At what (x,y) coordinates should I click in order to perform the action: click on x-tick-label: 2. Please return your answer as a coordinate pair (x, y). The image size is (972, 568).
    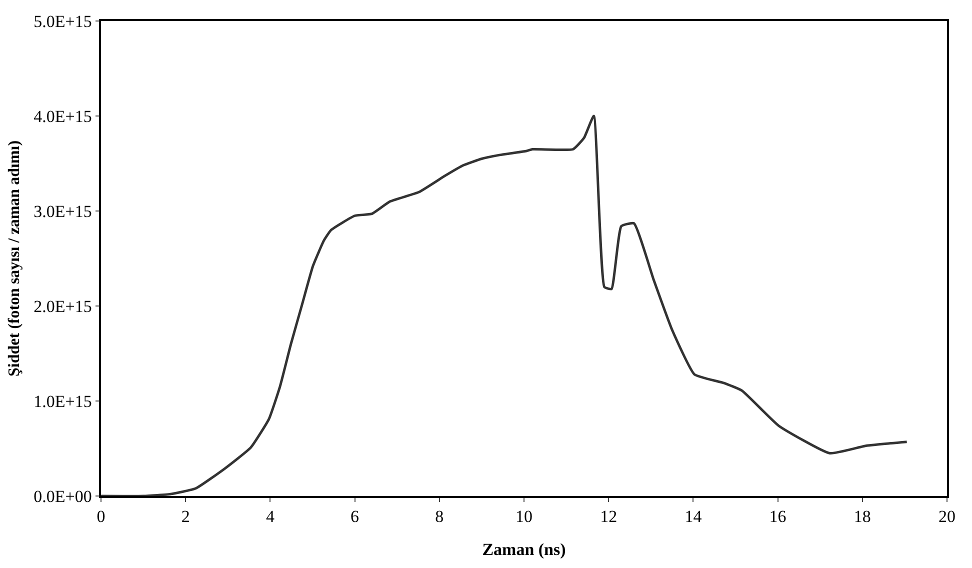
    Looking at the image, I should click on (185, 516).